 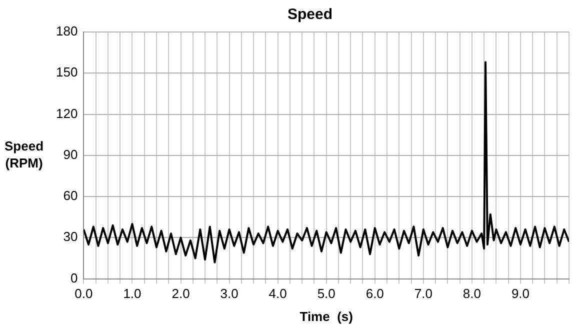 I want to click on y-tick-label: 0, so click(x=74, y=278).